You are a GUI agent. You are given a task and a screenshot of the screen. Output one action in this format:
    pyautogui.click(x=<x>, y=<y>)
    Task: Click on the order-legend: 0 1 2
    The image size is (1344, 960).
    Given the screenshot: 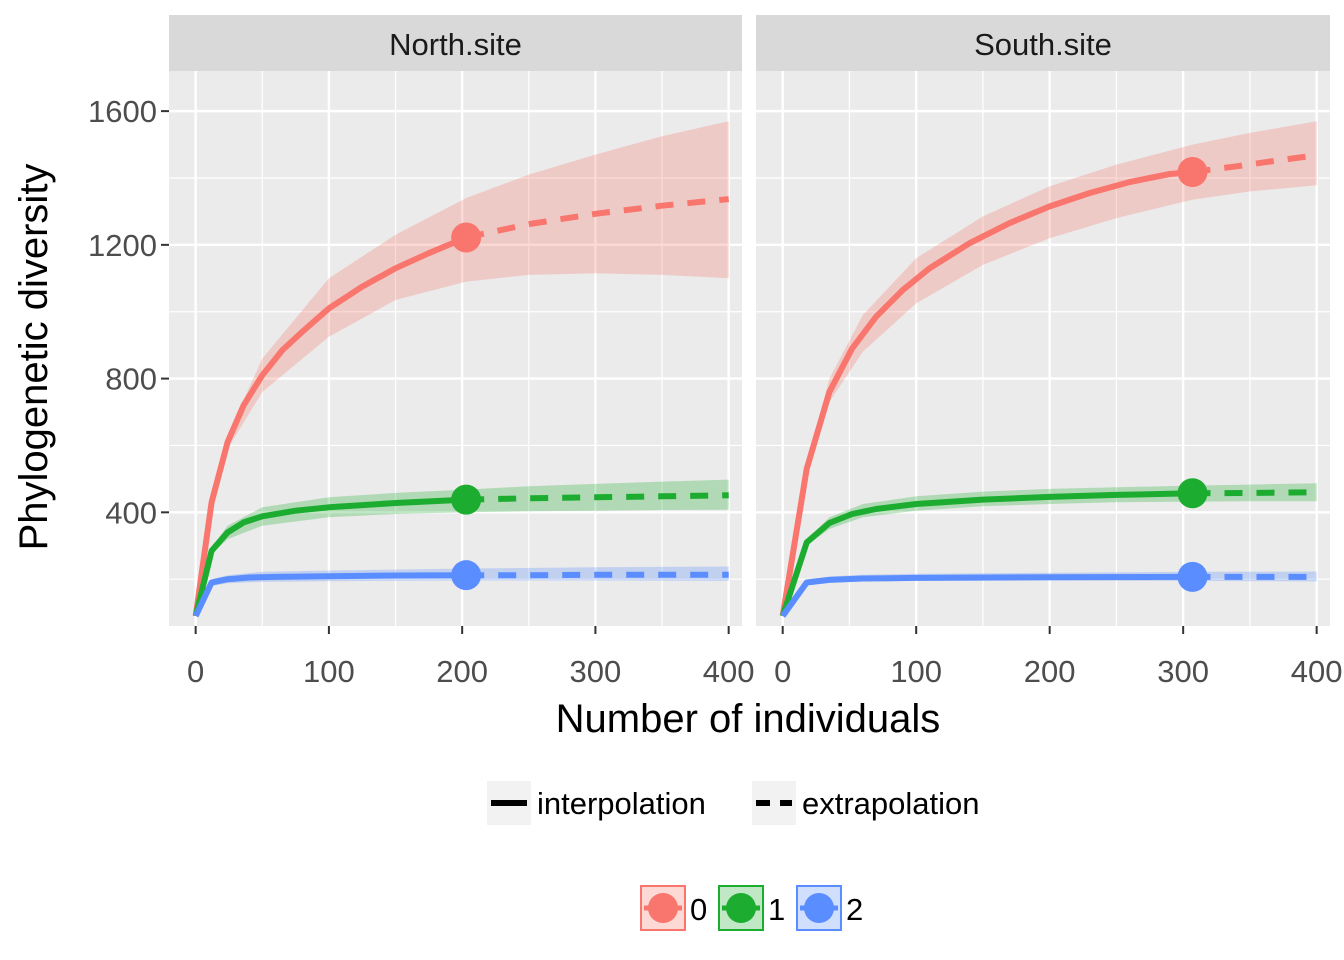 What is the action you would take?
    pyautogui.click(x=751, y=908)
    